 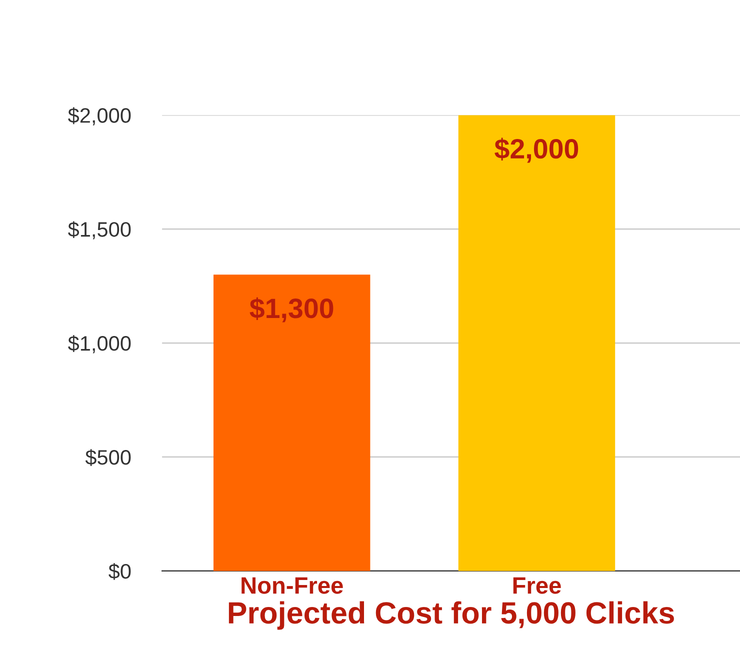 What do you see at coordinates (108, 457) in the screenshot?
I see `y-tick-label: $500` at bounding box center [108, 457].